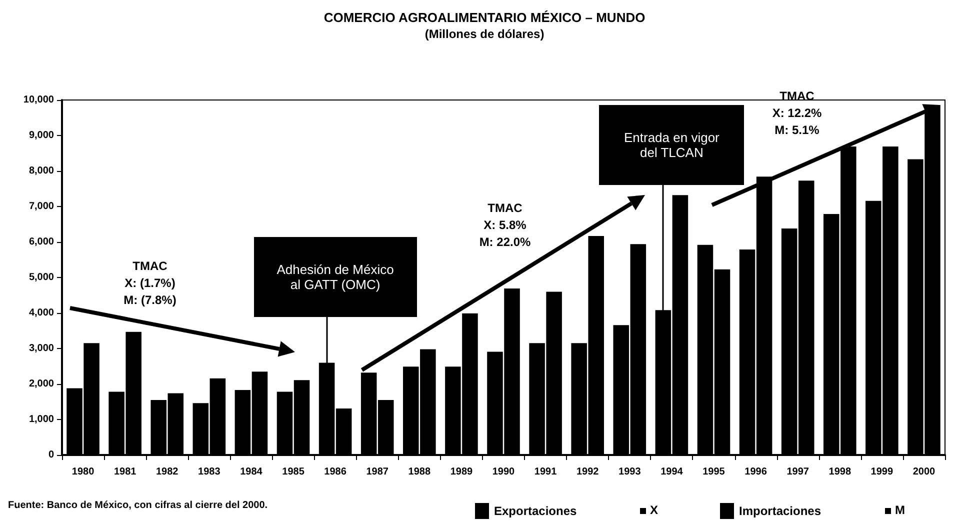  Describe the element at coordinates (504, 472) in the screenshot. I see `x-tick-label: 1990` at that location.